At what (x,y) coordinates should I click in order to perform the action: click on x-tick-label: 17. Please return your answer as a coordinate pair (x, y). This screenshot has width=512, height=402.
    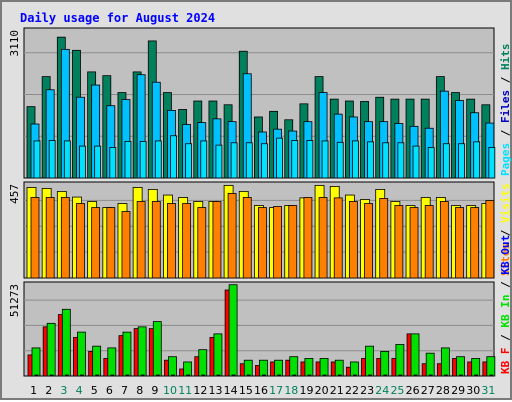
    Looking at the image, I should click on (276, 390).